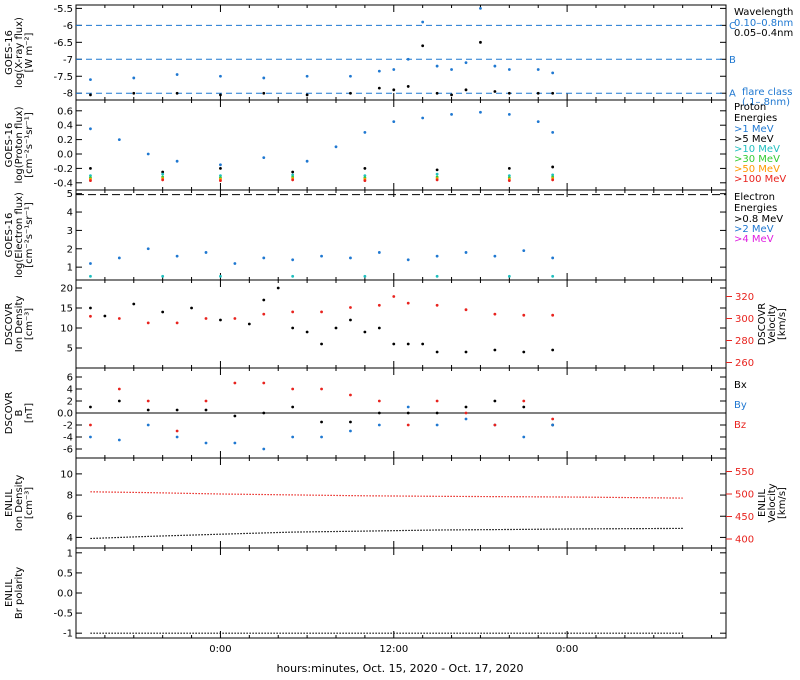 The height and width of the screenshot is (680, 800). Describe the element at coordinates (68, 634) in the screenshot. I see `y-tick-label: -1` at that location.